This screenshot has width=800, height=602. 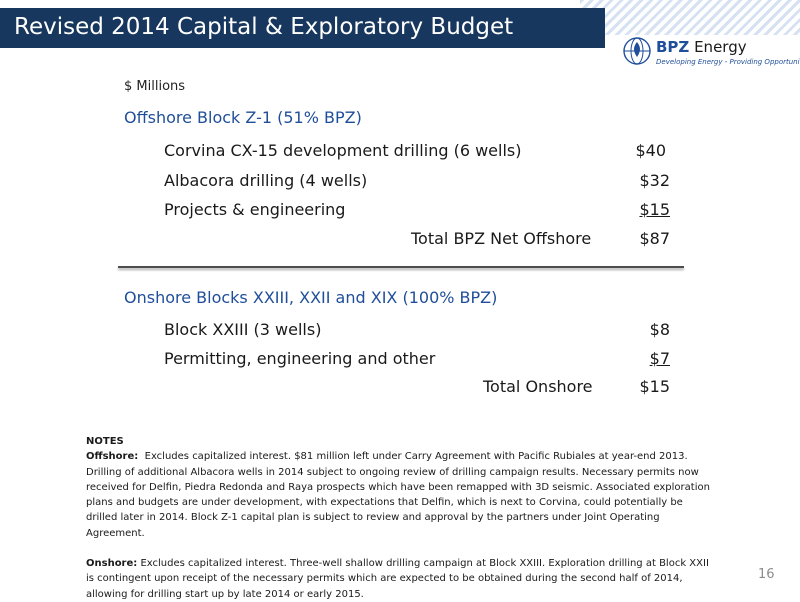 I want to click on budget-row-label: Albacora drilling (4 wells), so click(x=266, y=180).